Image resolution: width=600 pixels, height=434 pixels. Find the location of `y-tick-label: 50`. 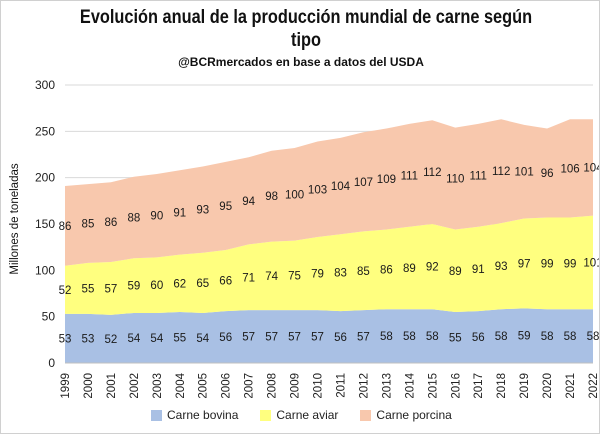

y-tick-label: 50 is located at coordinates (49, 317).